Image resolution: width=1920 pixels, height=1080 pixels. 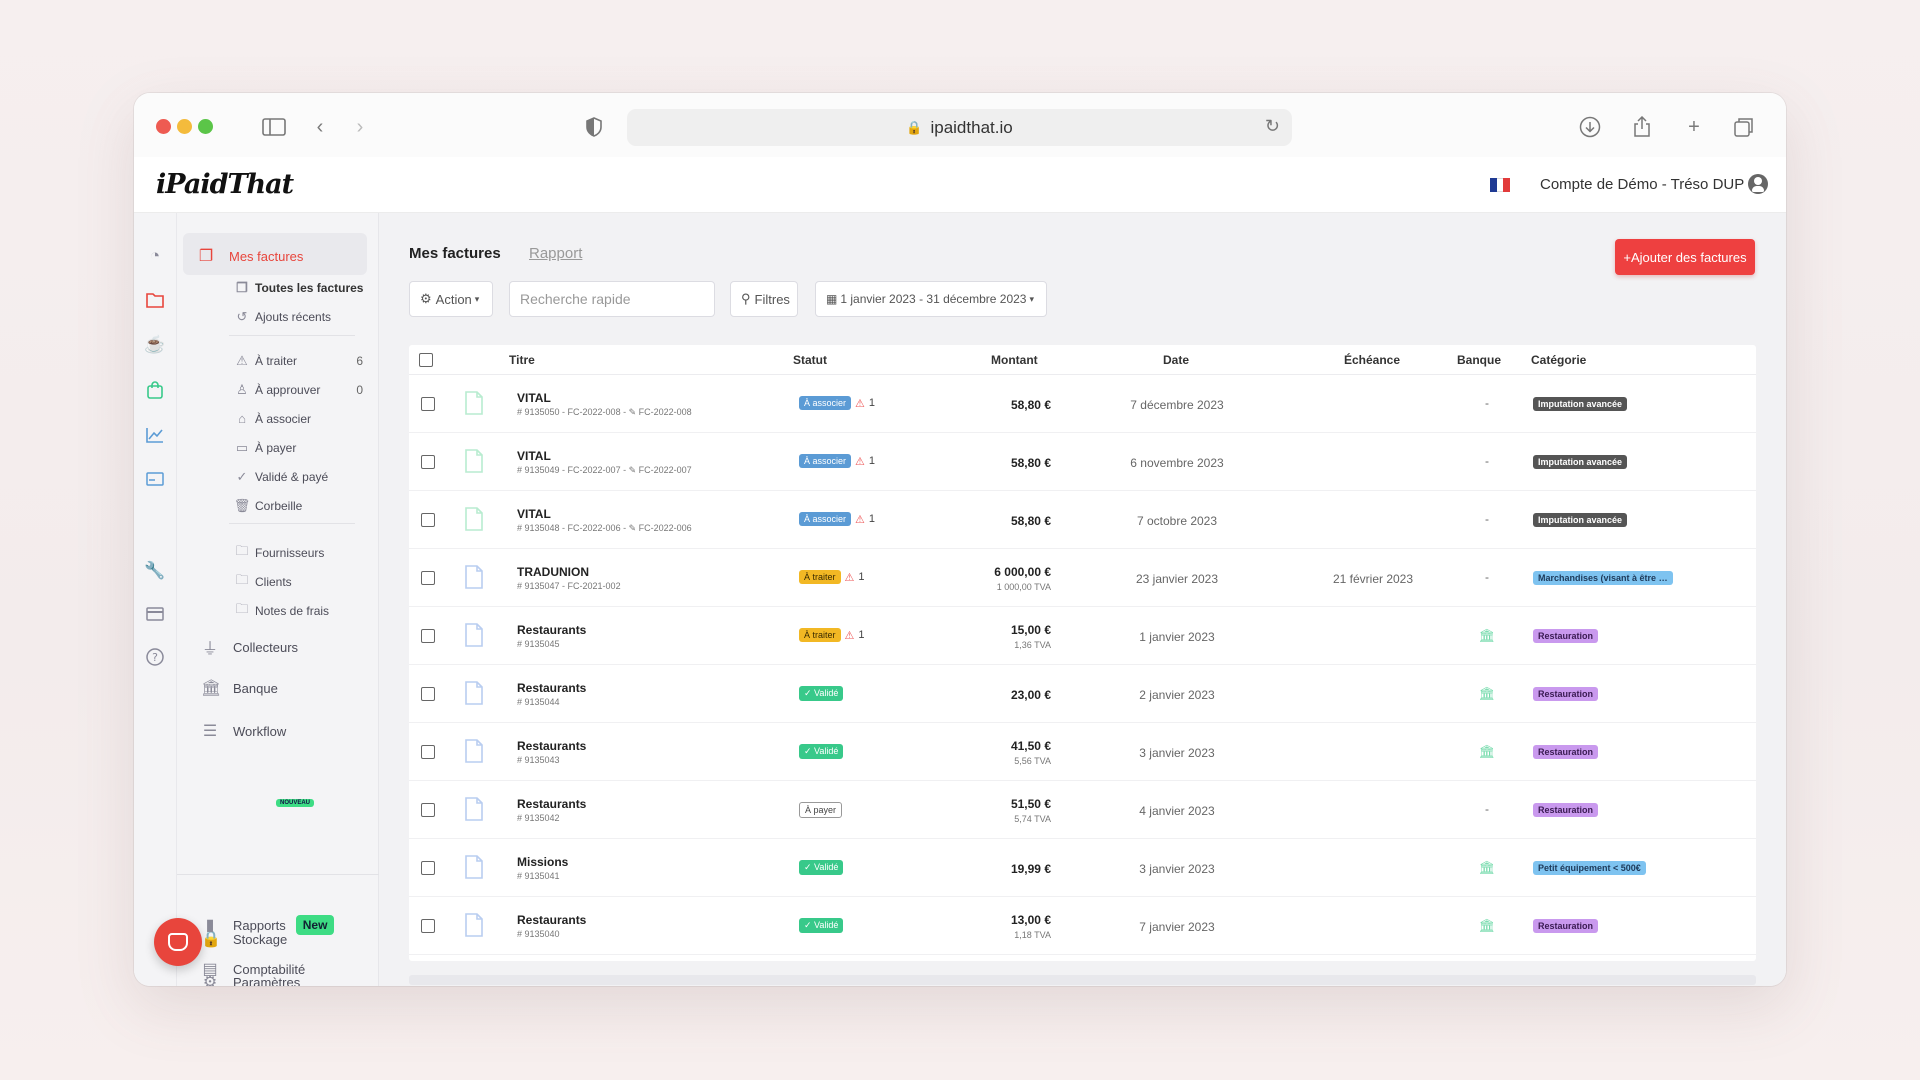 I want to click on minimize-window-button, so click(x=184, y=126).